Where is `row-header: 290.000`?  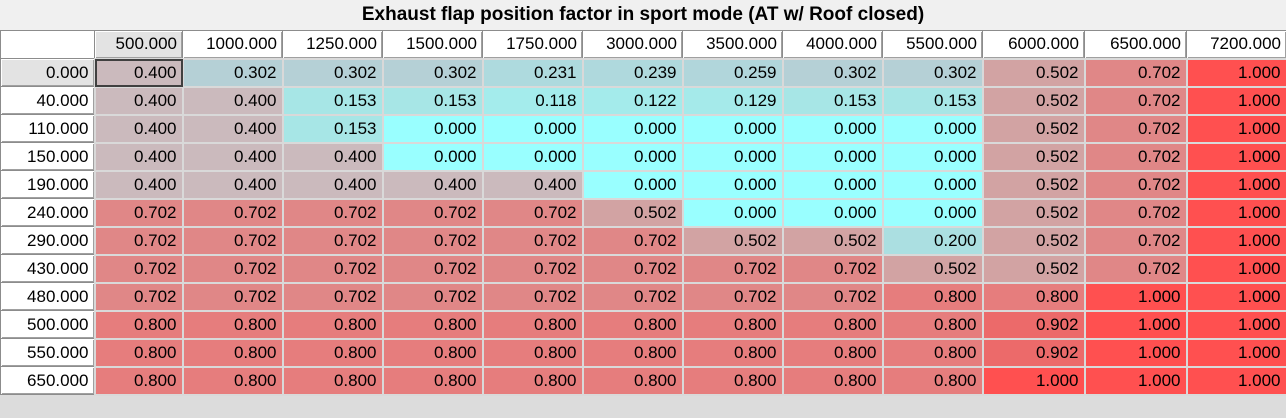
row-header: 290.000 is located at coordinates (47, 240).